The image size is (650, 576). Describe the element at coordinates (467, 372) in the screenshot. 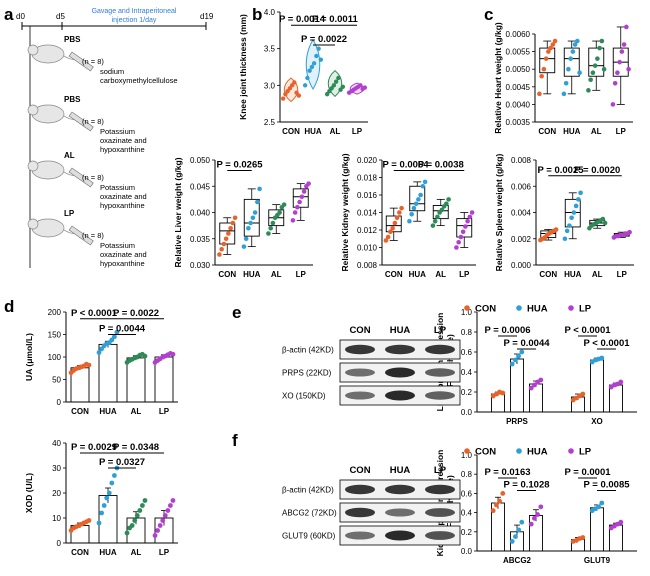

I see `y-tick-label: 0.4` at that location.